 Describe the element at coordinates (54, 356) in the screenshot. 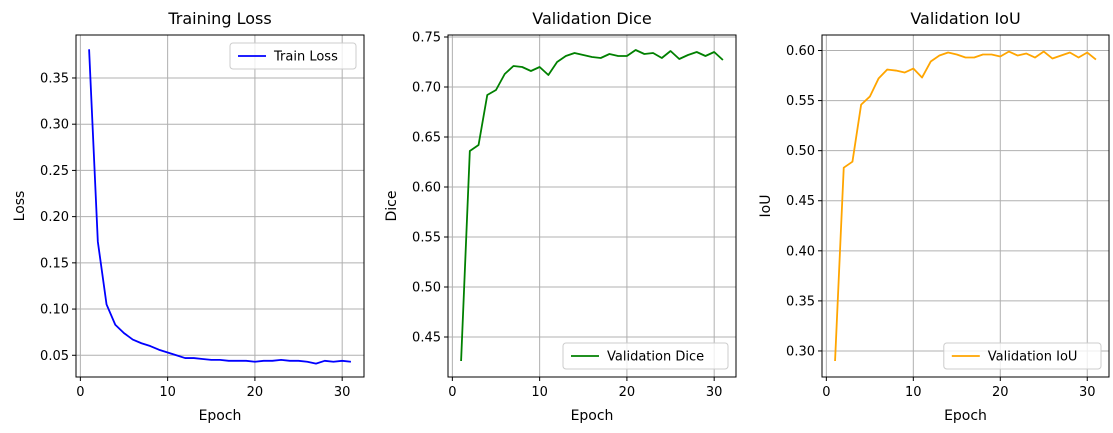

I see `y-tick-label: 0.05` at that location.